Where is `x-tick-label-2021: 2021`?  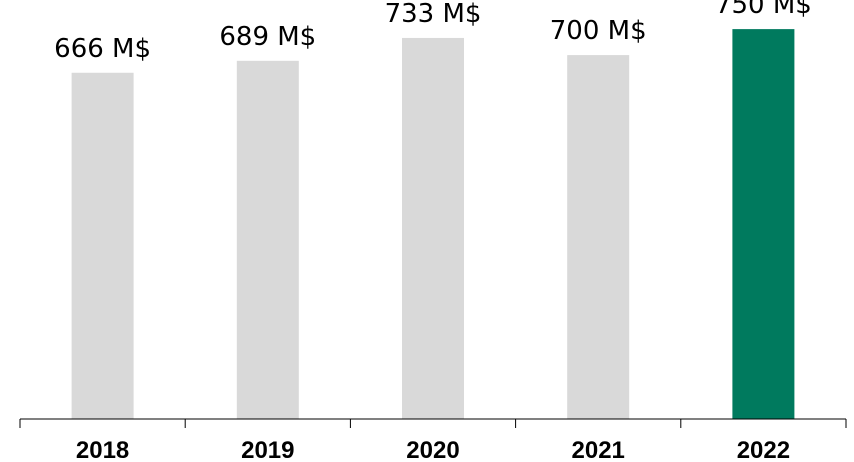
x-tick-label-2021: 2021 is located at coordinates (598, 449).